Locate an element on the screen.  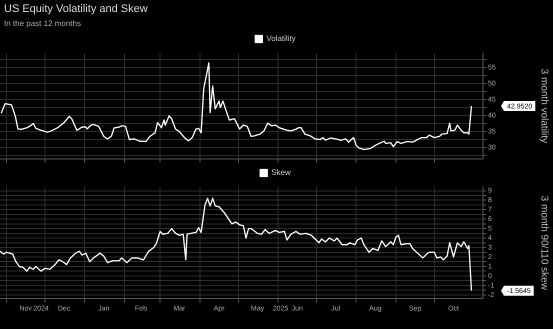
legend-label: Volatility is located at coordinates (281, 39).